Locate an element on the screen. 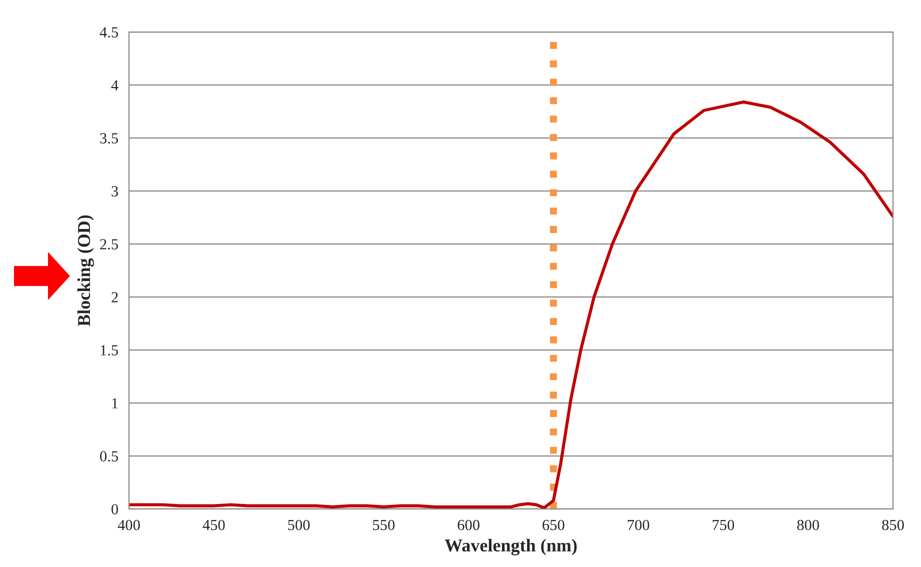  x-tick-label: 850 is located at coordinates (893, 525).